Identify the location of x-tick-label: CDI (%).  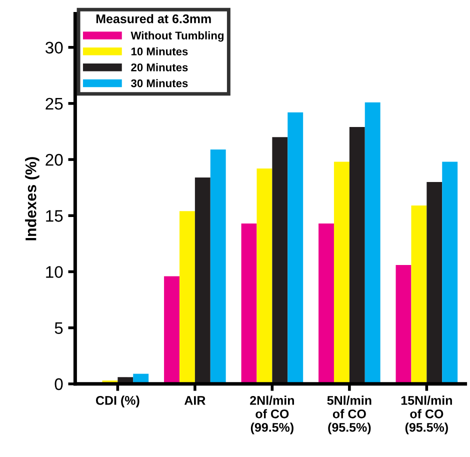
(118, 402).